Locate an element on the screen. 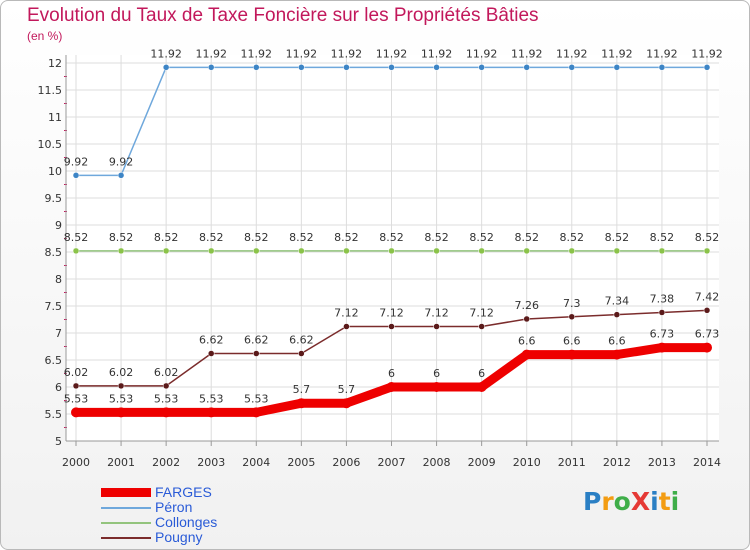 The height and width of the screenshot is (550, 750). data-label: 7.38 is located at coordinates (662, 298).